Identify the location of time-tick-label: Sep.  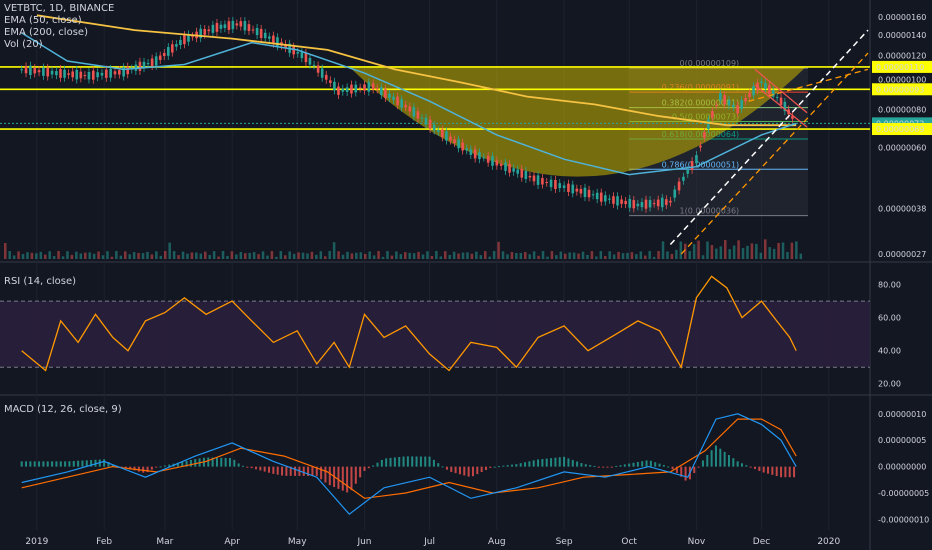
(564, 542).